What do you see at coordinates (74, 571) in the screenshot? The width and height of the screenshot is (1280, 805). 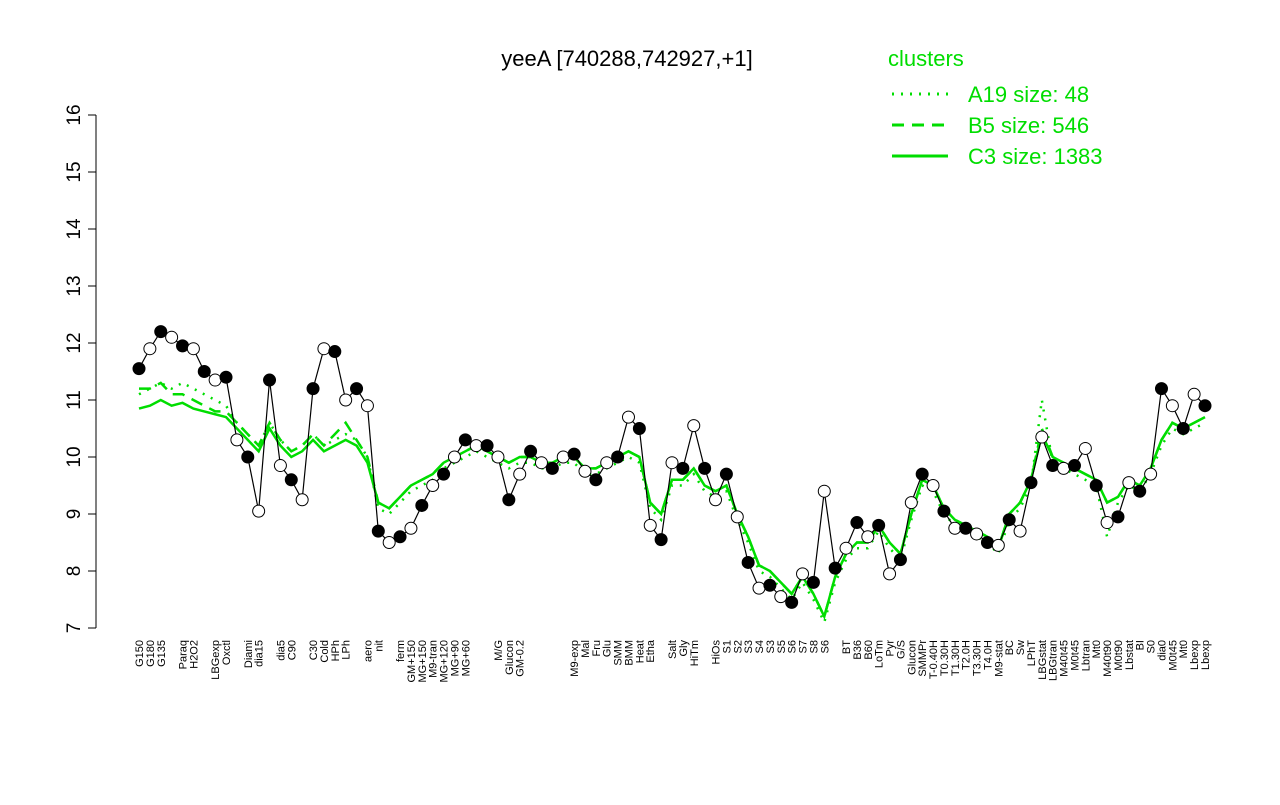 I see `y-tick-label: 8` at bounding box center [74, 571].